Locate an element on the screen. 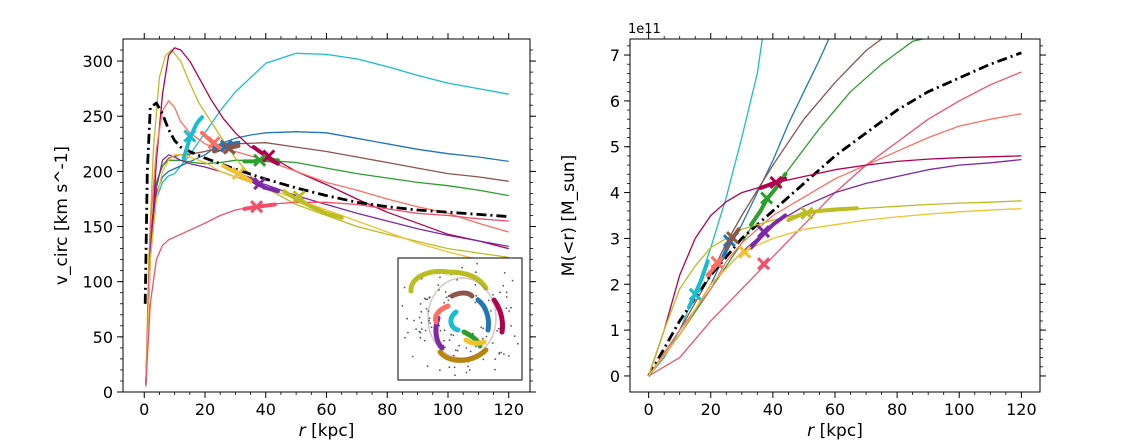 The height and width of the screenshot is (440, 1136). y-tick-label: 2 is located at coordinates (615, 284).